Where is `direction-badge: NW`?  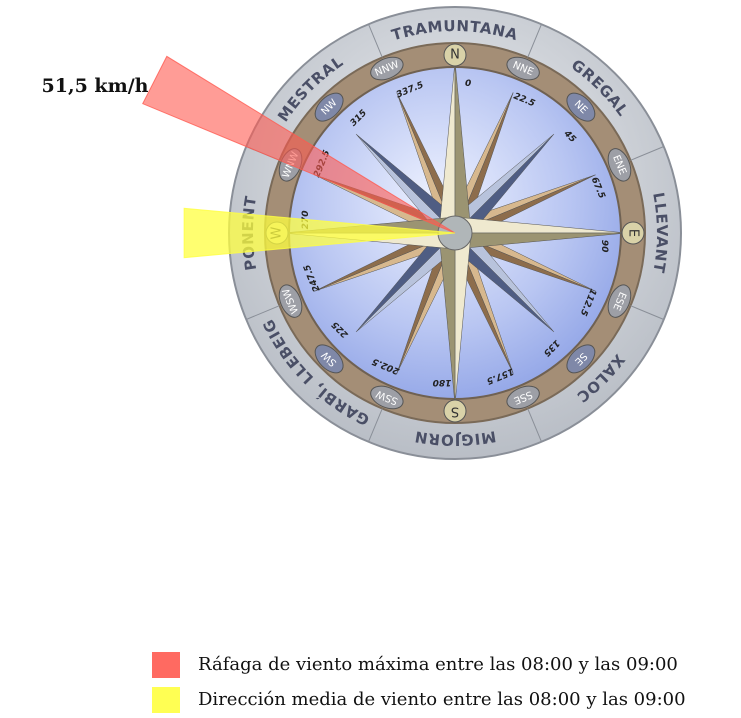 direction-badge: NW is located at coordinates (329, 107).